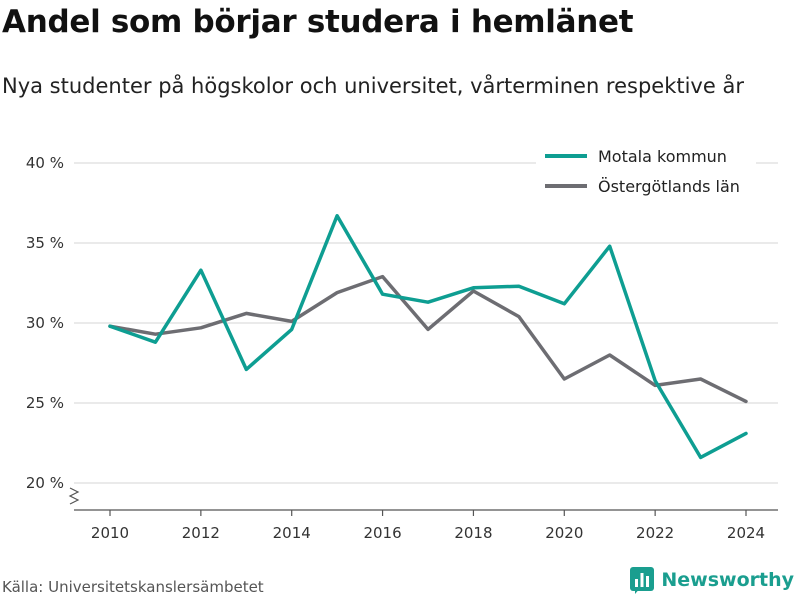  I want to click on x-tick-label: 2014, so click(292, 533).